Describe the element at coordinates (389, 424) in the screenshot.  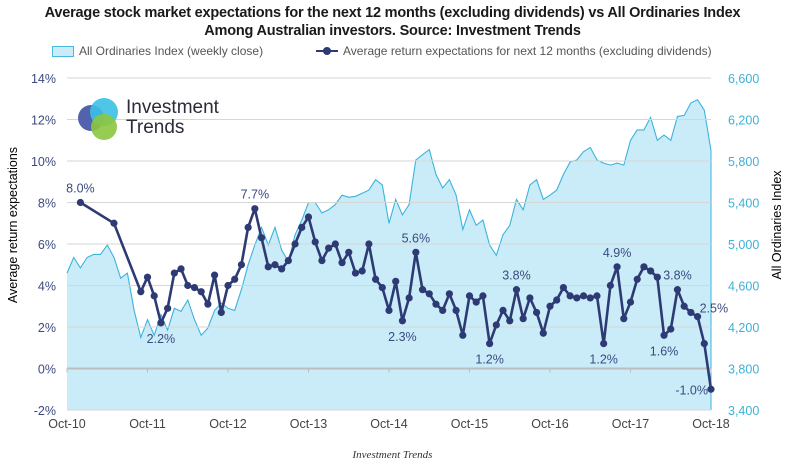
I see `x-tick-label: Oct-14` at that location.